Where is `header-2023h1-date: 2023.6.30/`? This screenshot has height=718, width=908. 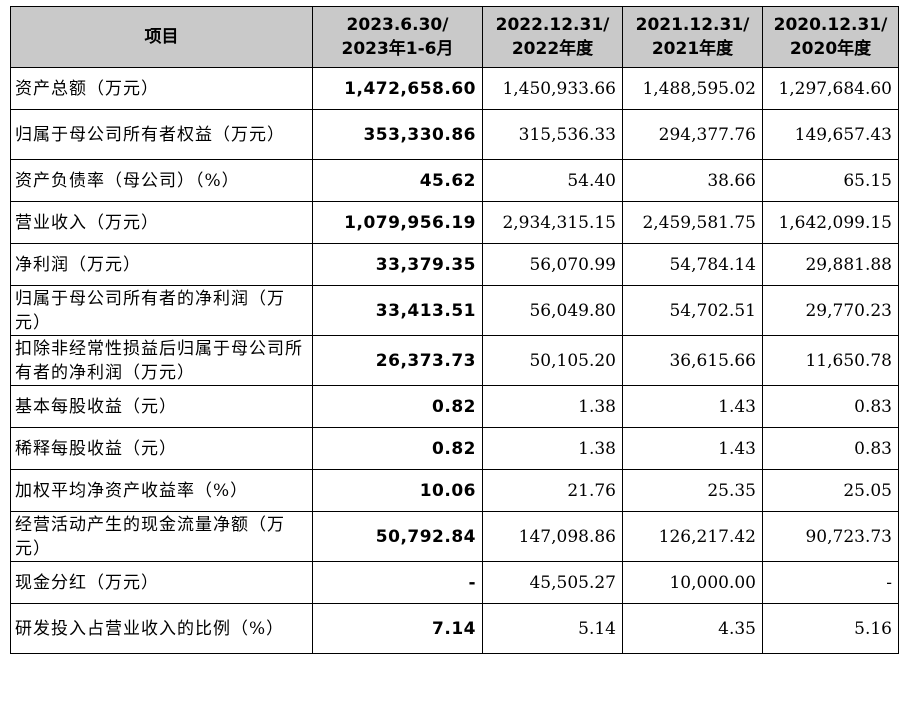 header-2023h1-date: 2023.6.30/ is located at coordinates (397, 25).